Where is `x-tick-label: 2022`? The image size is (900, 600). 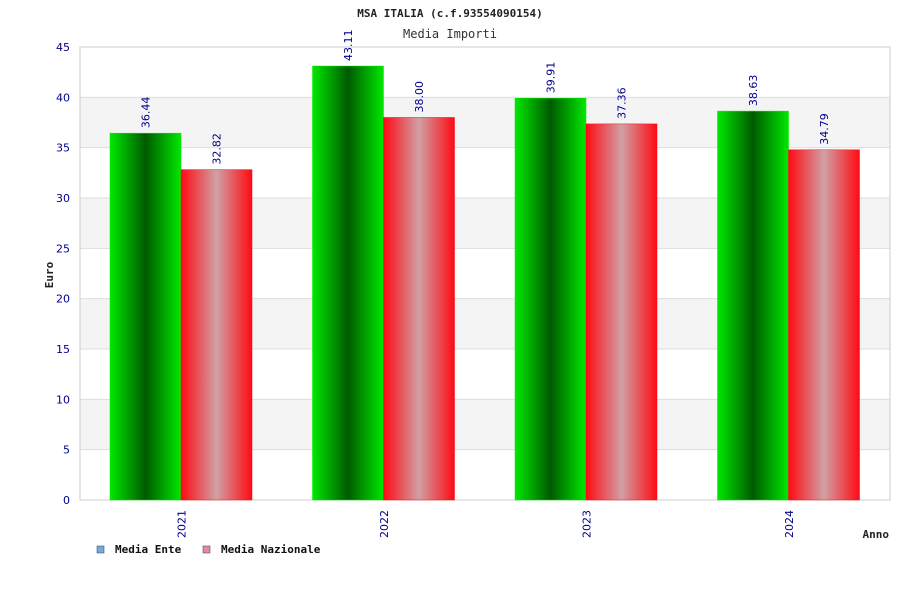 x-tick-label: 2022 is located at coordinates (384, 524).